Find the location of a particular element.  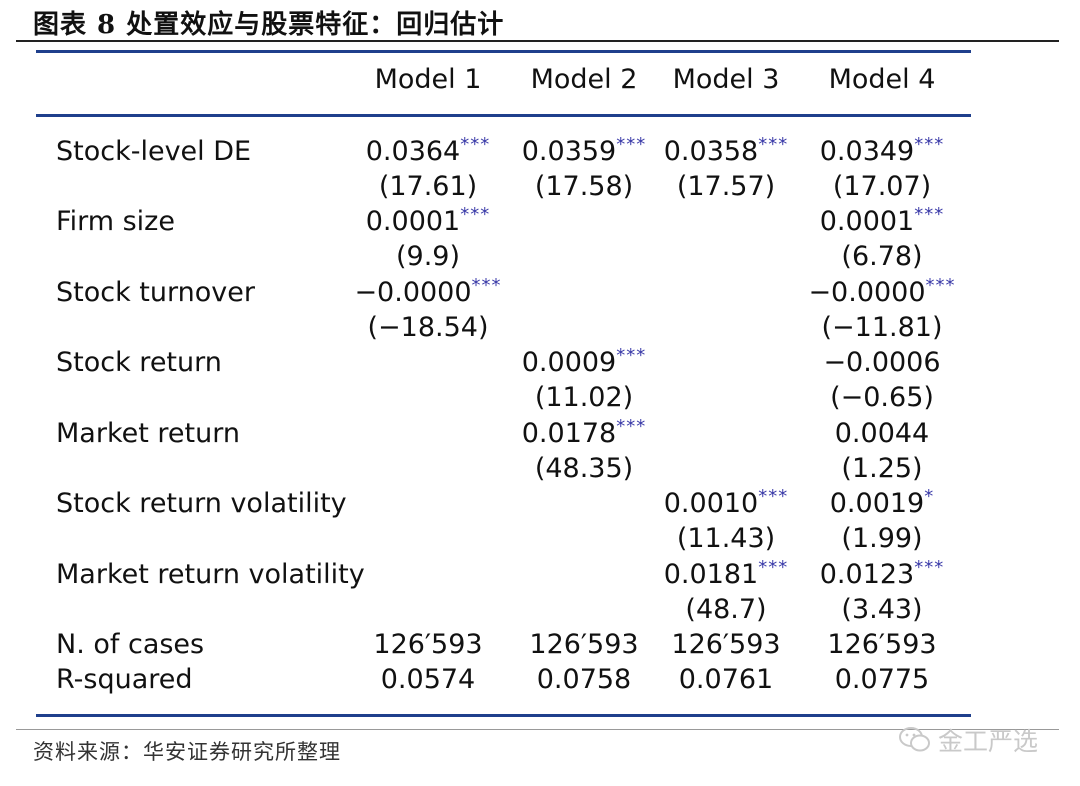

coefficient-value: 0.0044 is located at coordinates (882, 433).